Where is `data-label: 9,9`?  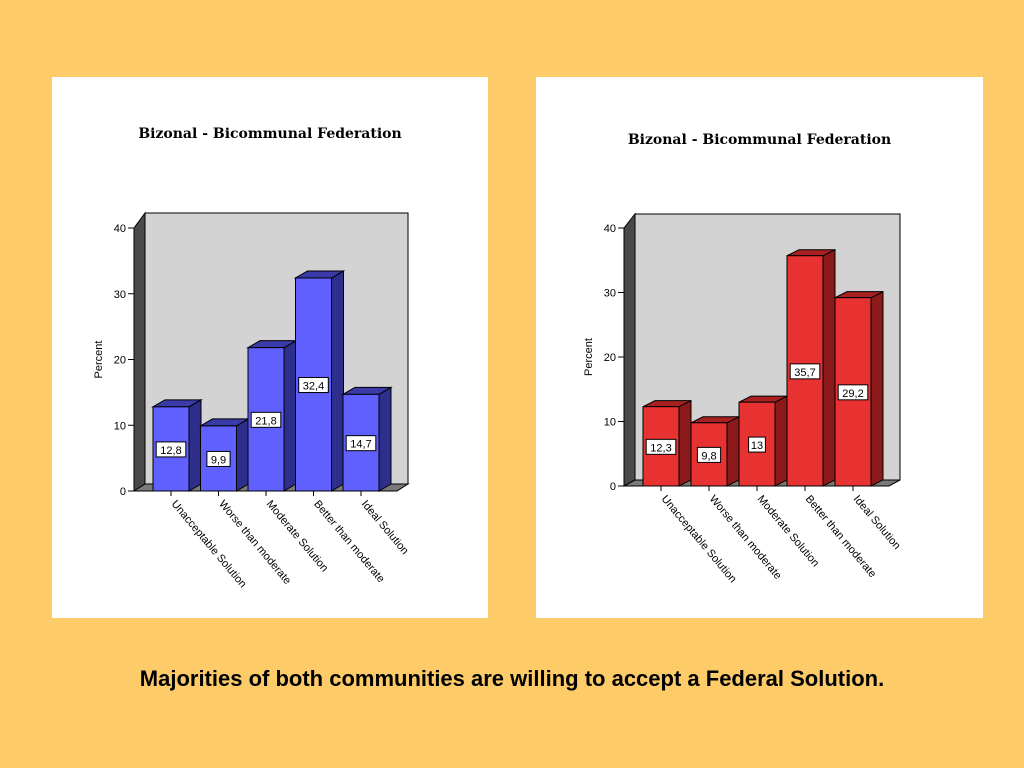
data-label: 9,9 is located at coordinates (218, 460).